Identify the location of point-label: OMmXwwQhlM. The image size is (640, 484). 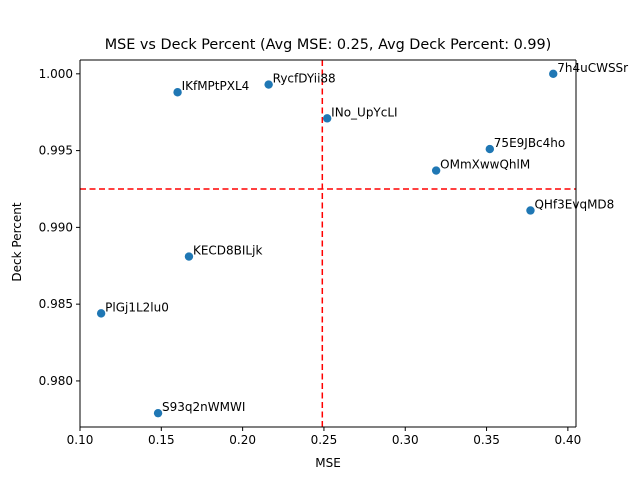
(485, 165).